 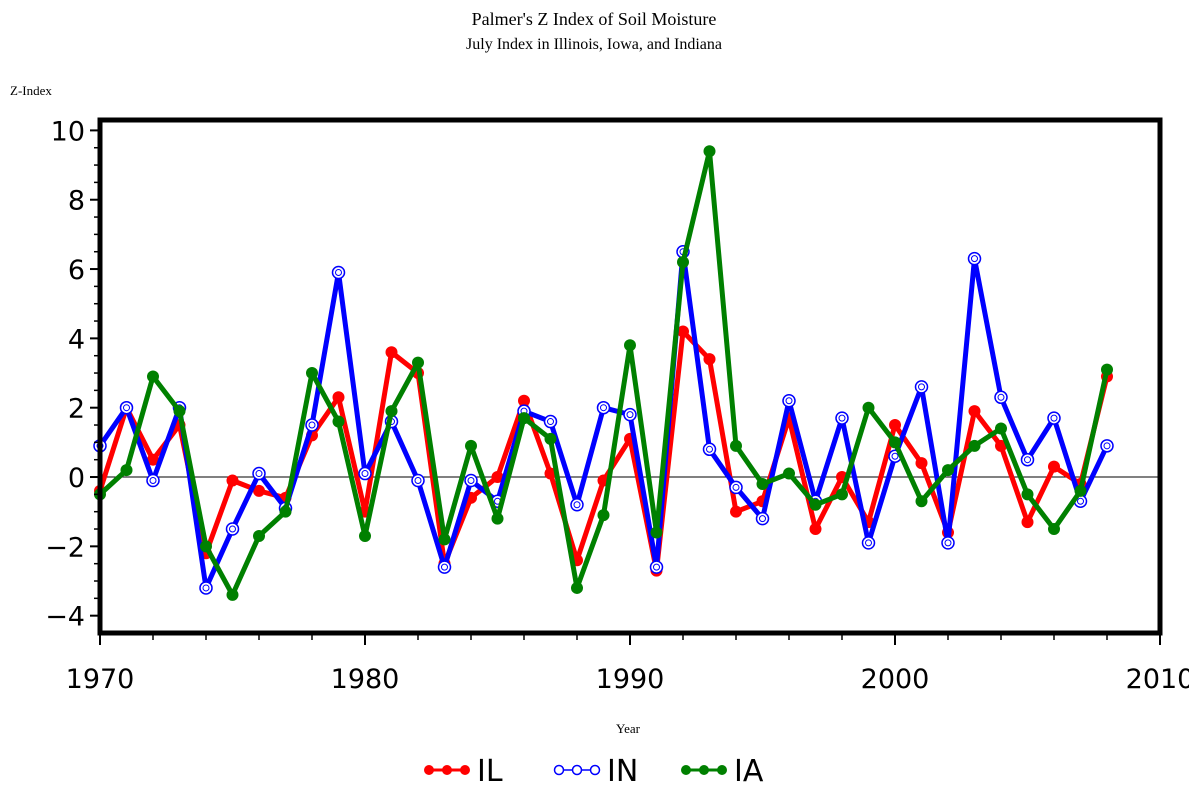 I want to click on legend-label-il: IL, so click(x=490, y=770).